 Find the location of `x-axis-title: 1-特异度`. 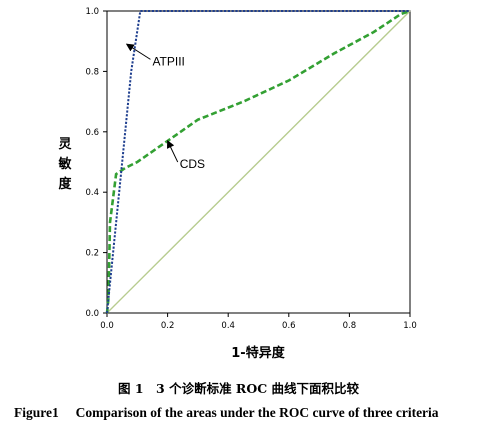

x-axis-title: 1-特异度 is located at coordinates (258, 353).